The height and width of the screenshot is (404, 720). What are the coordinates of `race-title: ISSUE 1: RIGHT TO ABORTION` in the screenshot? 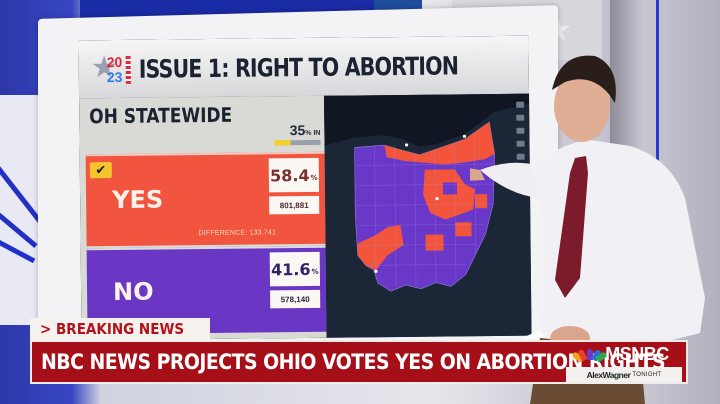 It's located at (298, 67).